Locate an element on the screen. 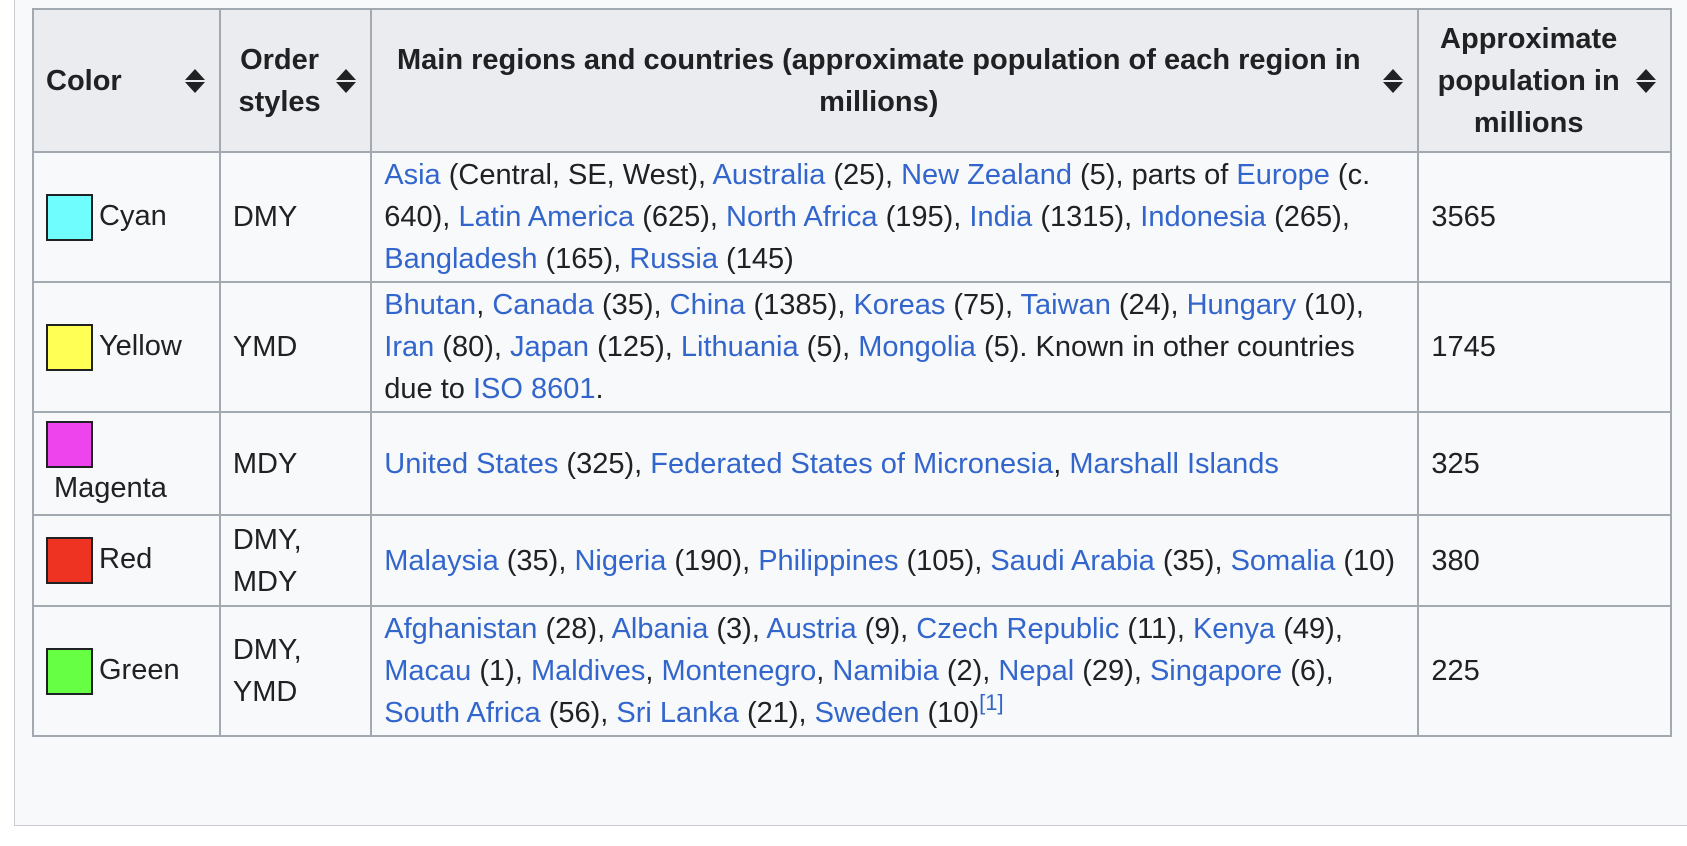 The height and width of the screenshot is (846, 1687). order-styles-cell: DMY is located at coordinates (295, 217).